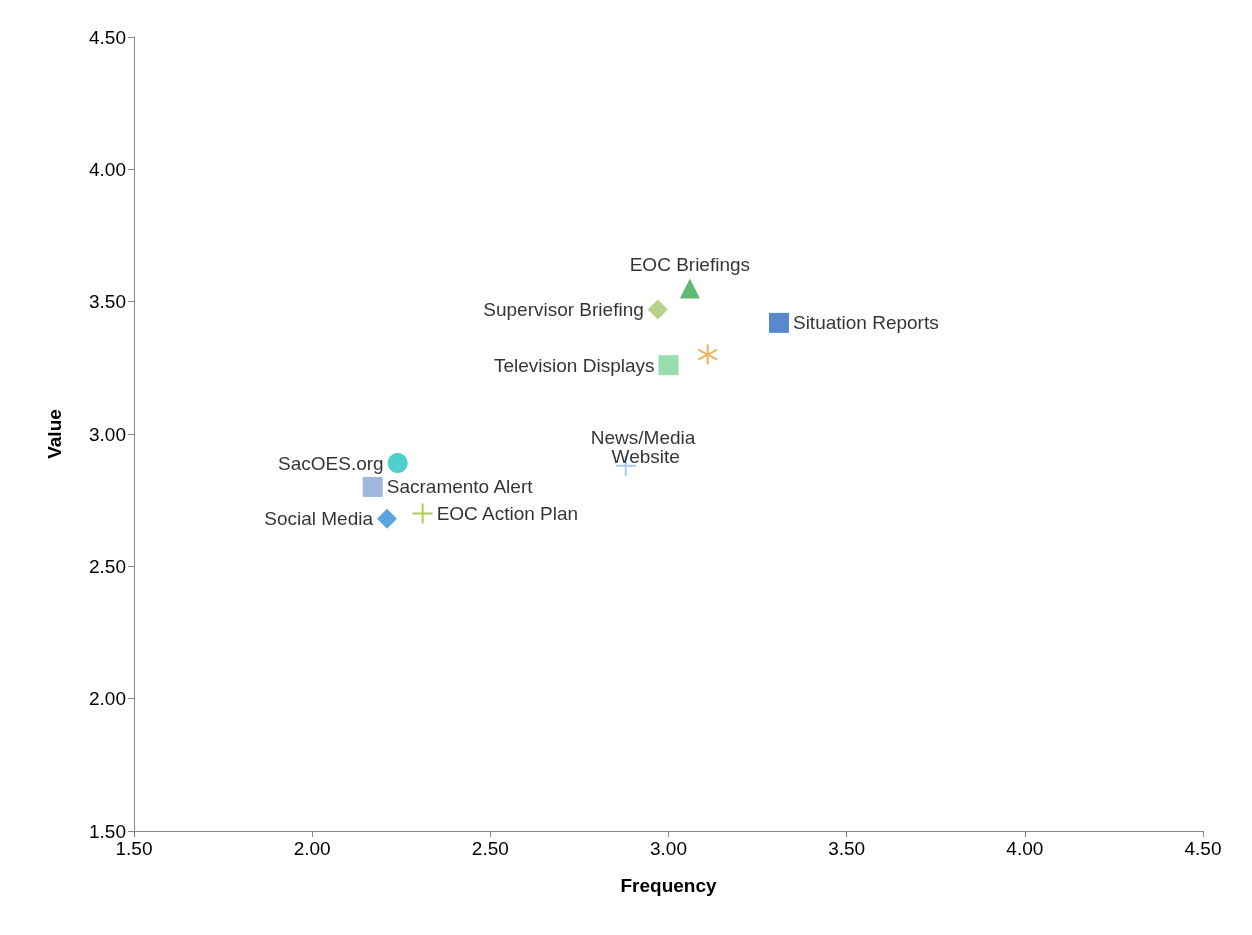  I want to click on series-label: EOC Briefings, so click(690, 265).